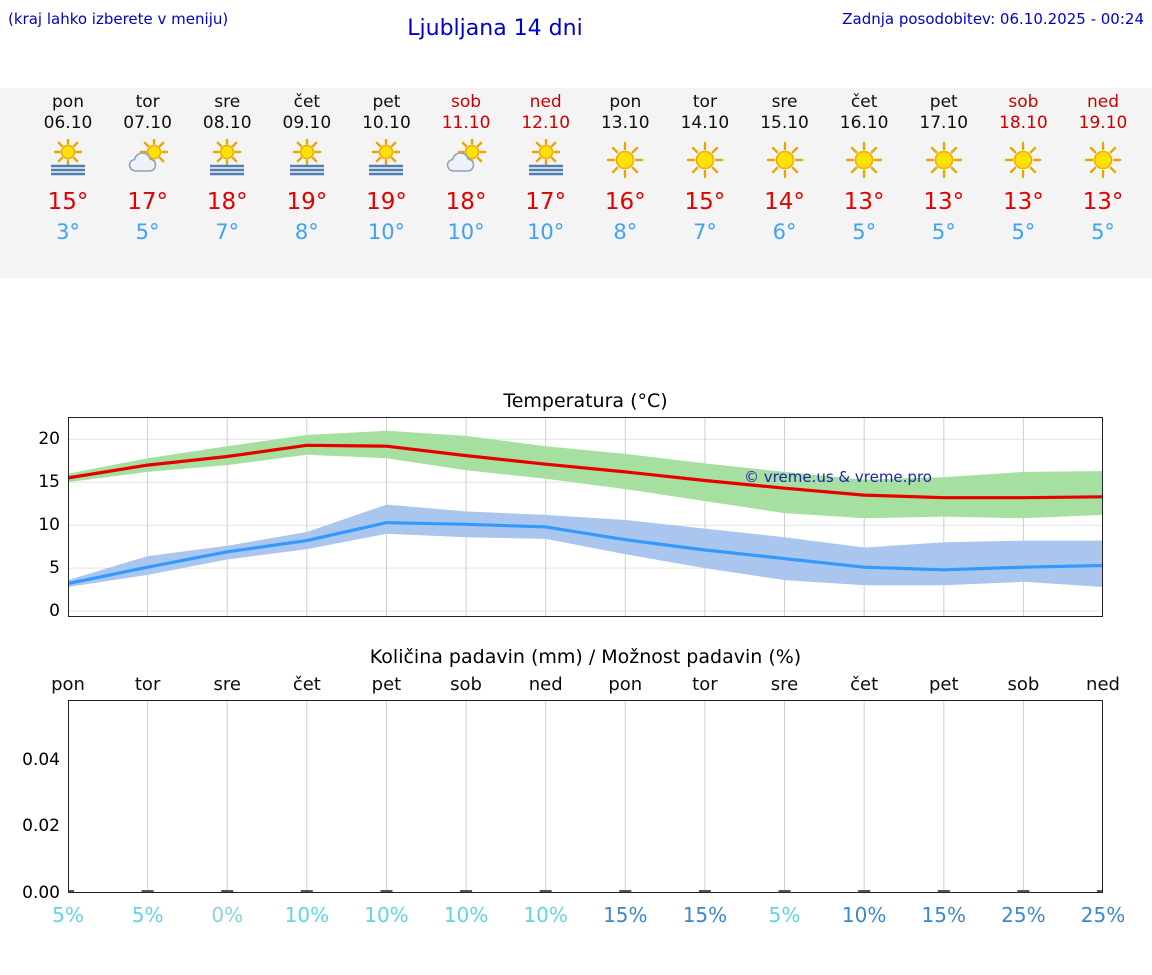 This screenshot has height=975, width=1152. What do you see at coordinates (784, 202) in the screenshot?
I see `forecast-high-temp: 14°` at bounding box center [784, 202].